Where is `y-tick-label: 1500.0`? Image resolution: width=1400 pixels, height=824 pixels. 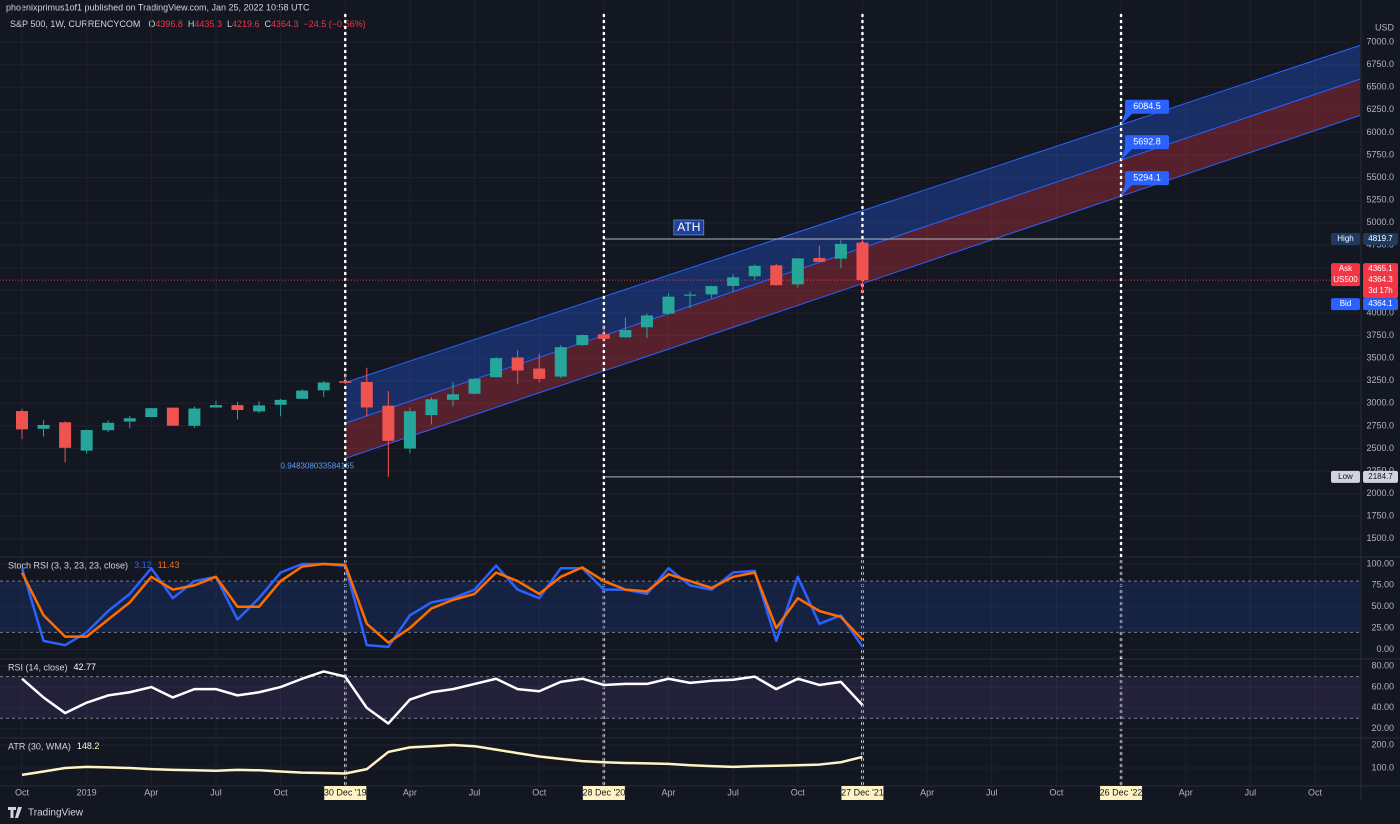 y-tick-label: 1500.0 is located at coordinates (1380, 538).